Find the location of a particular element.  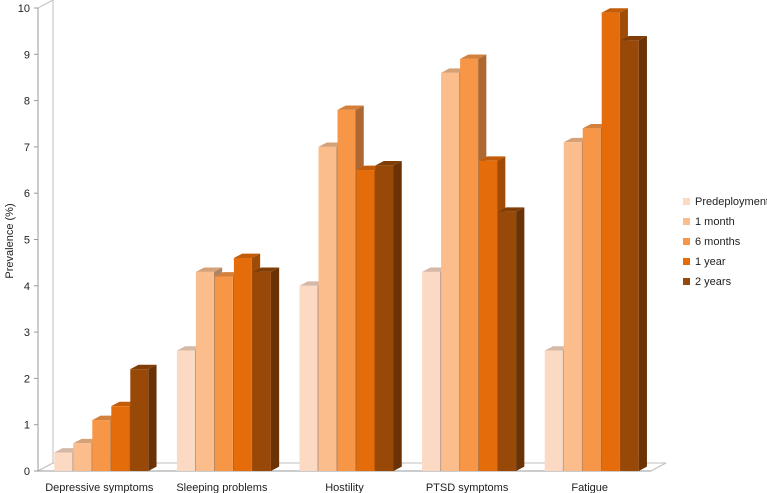

y-axis-label: Prevalence (%) is located at coordinates (10, 240).